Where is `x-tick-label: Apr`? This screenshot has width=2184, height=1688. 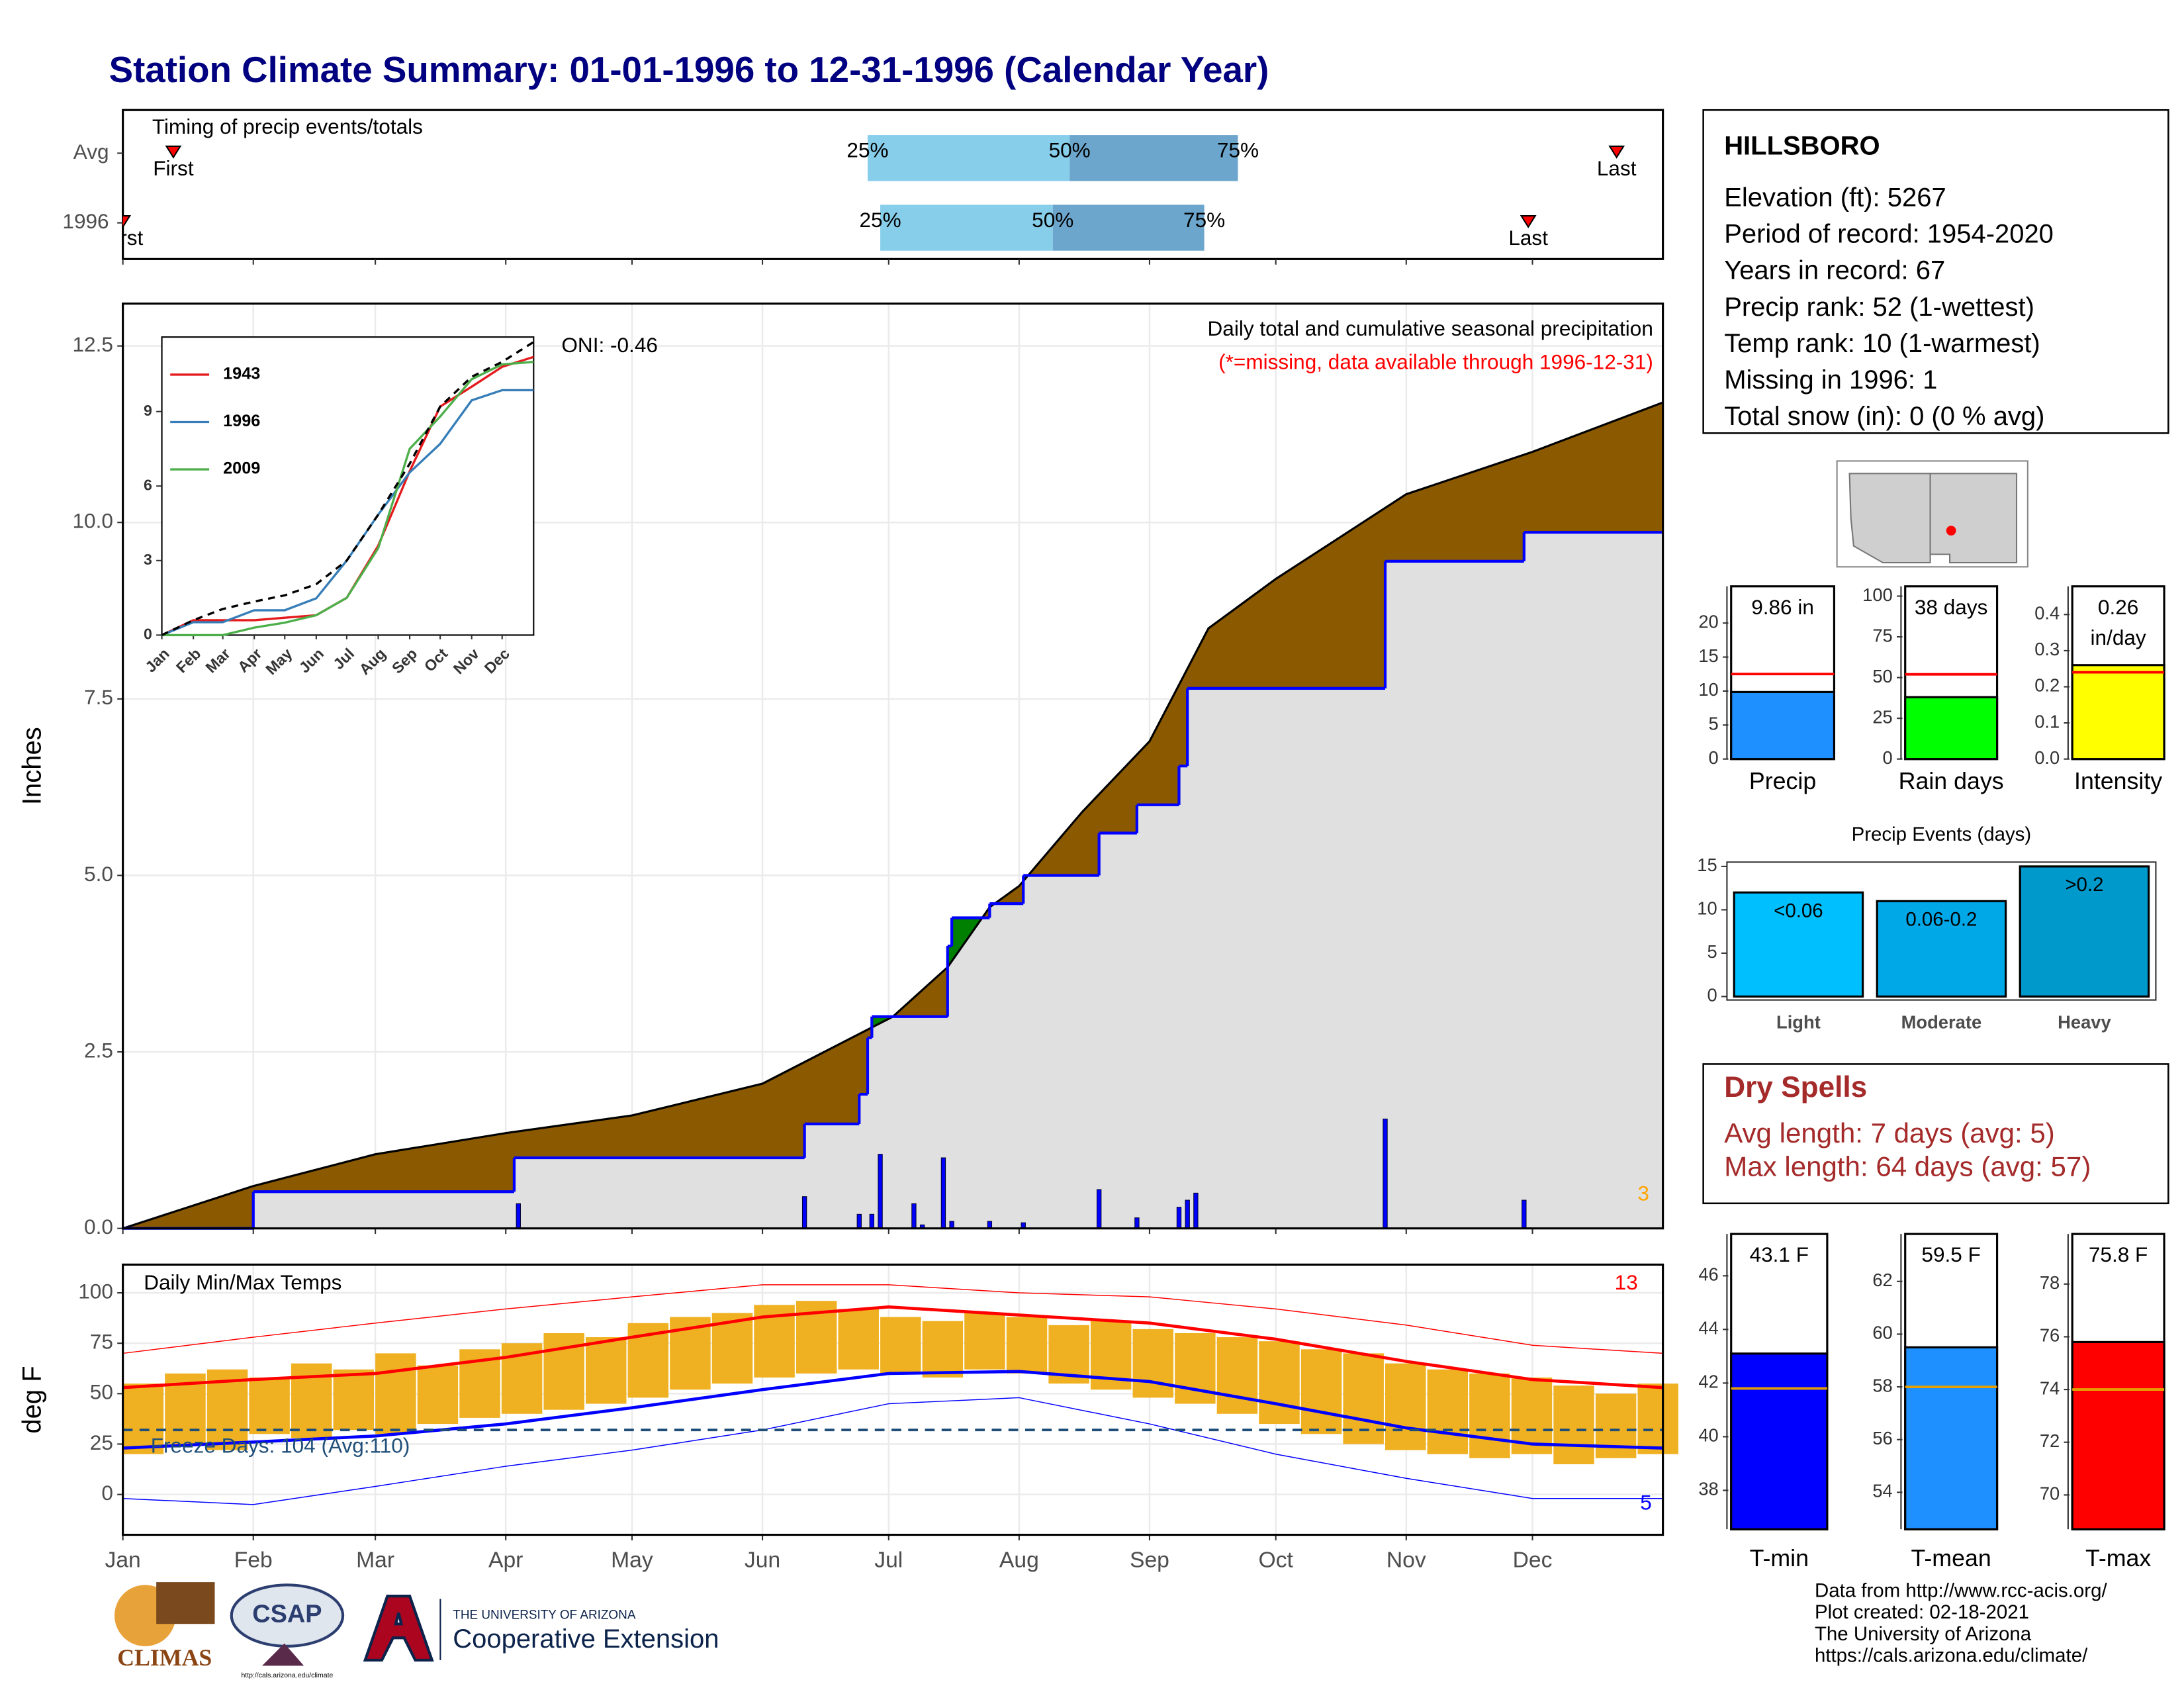
x-tick-label: Apr is located at coordinates (506, 1560).